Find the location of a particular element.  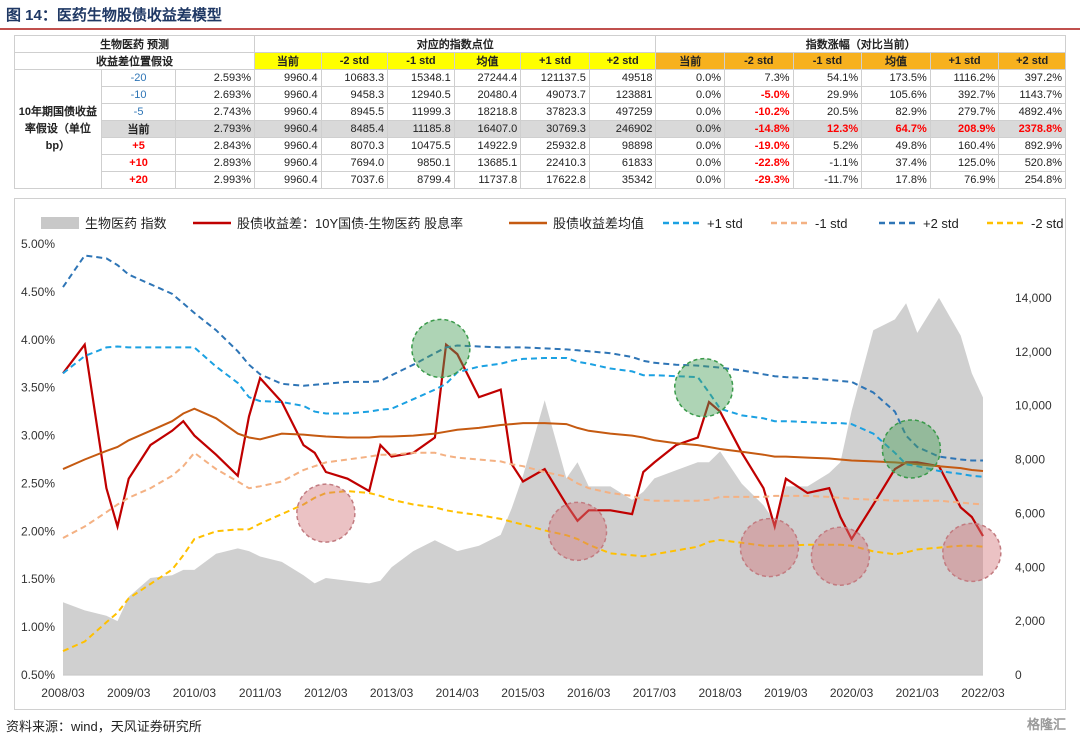

bp-assumption: 当前 is located at coordinates (138, 129).